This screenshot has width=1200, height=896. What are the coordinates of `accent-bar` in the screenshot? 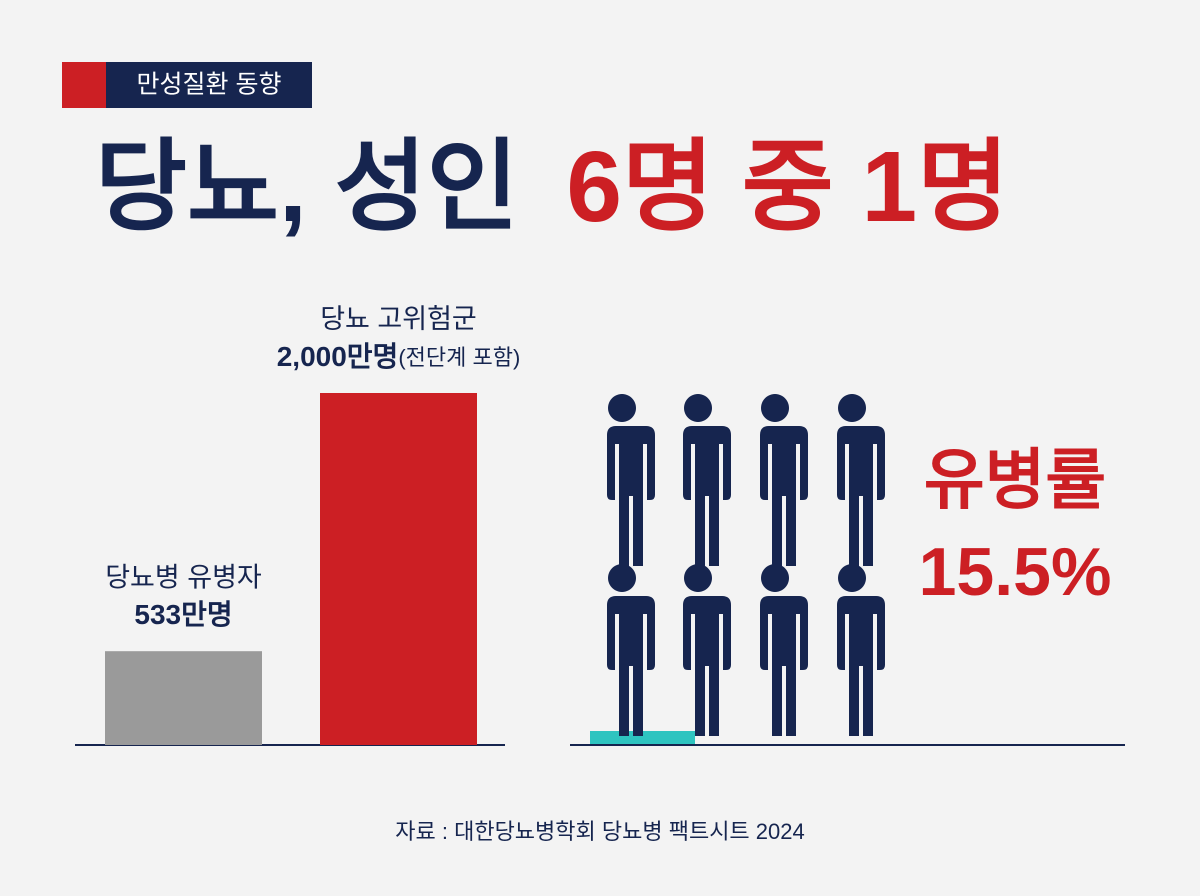 It's located at (642, 737).